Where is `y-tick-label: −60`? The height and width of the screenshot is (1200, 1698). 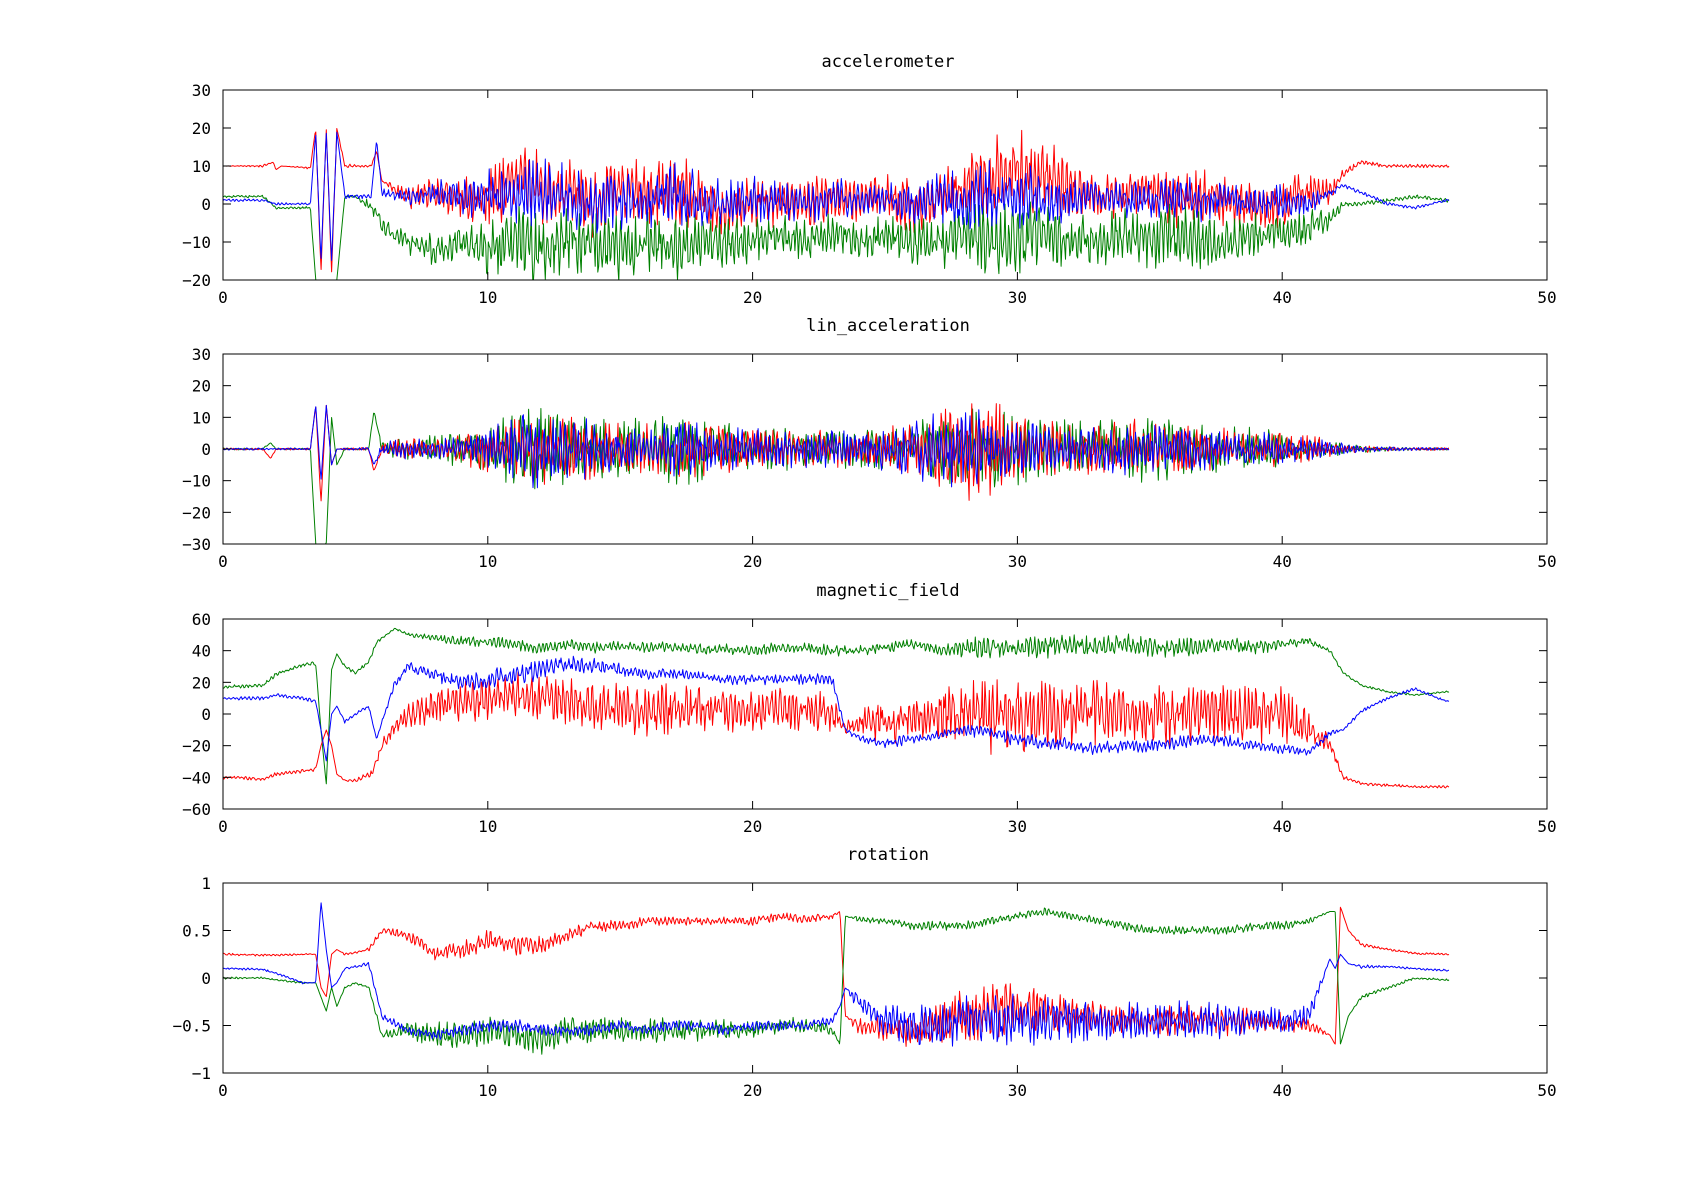 y-tick-label: −60 is located at coordinates (196, 809).